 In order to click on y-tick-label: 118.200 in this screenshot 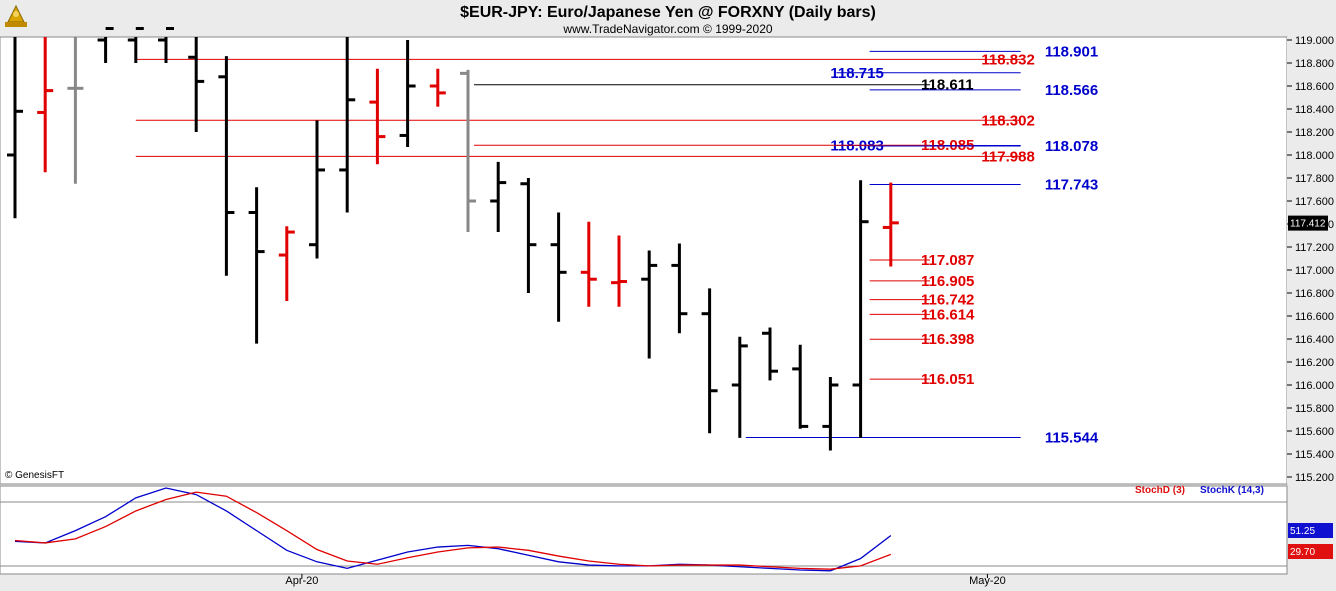, I will do `click(1314, 133)`.